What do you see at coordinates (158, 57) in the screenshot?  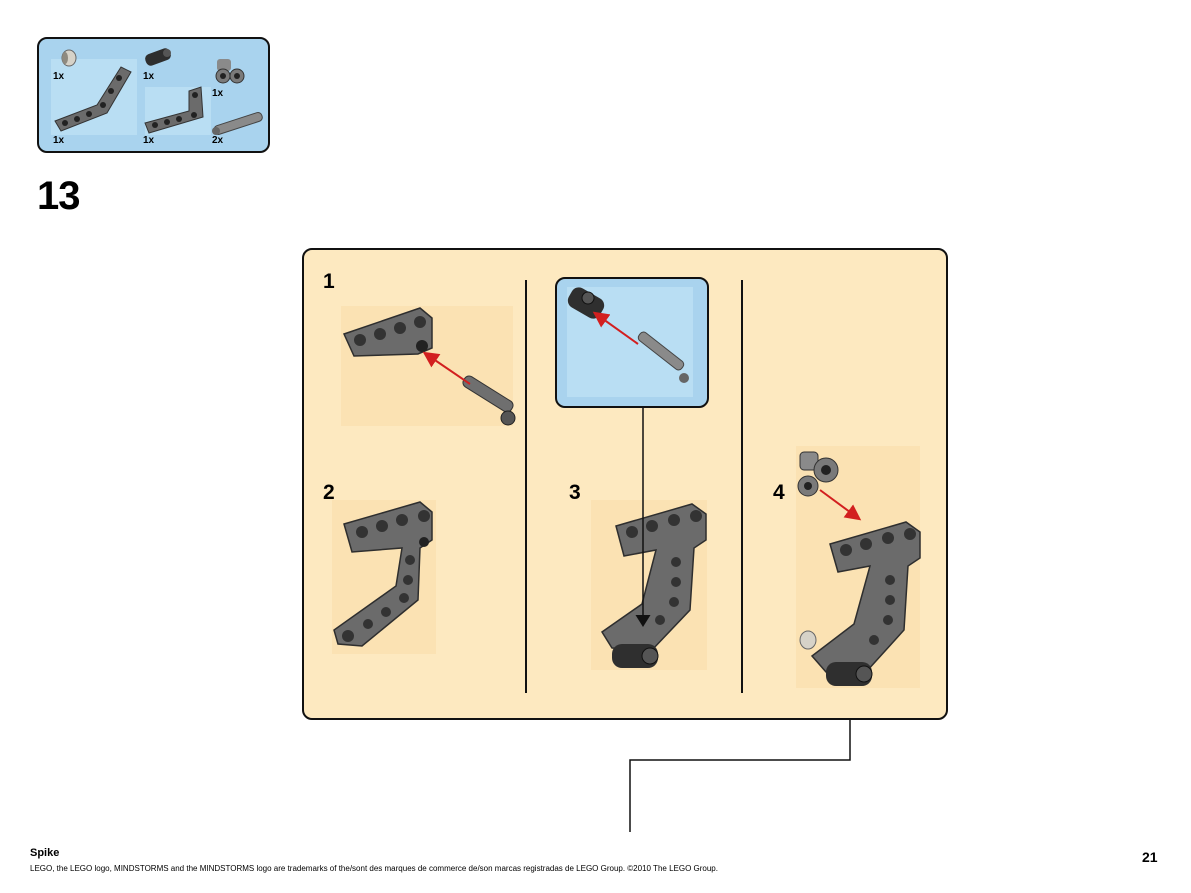 I see `axle-pin-black-part-icon` at bounding box center [158, 57].